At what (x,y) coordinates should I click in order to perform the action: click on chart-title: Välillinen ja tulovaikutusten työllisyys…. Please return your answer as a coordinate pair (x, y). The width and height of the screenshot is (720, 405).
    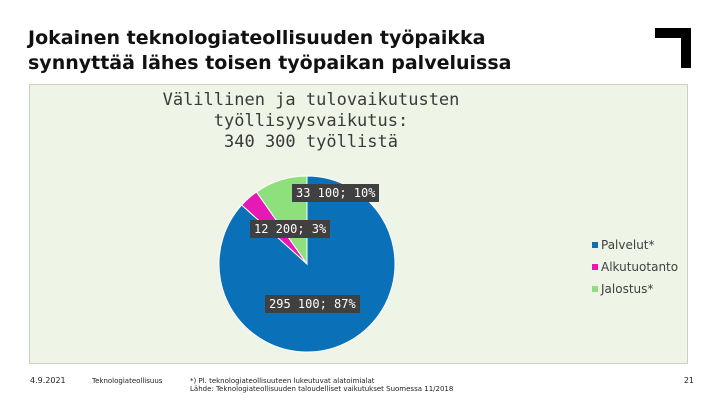
    Looking at the image, I should click on (311, 121).